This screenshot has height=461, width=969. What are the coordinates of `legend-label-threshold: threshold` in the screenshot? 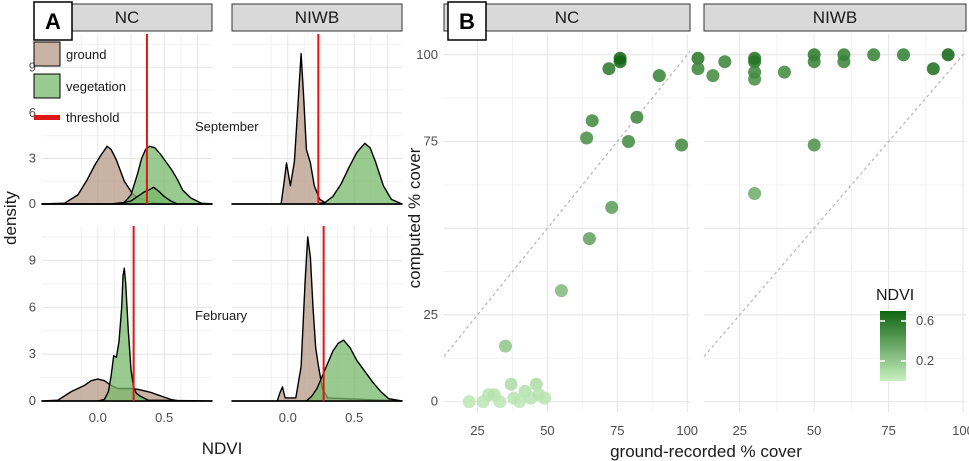 It's located at (92, 117).